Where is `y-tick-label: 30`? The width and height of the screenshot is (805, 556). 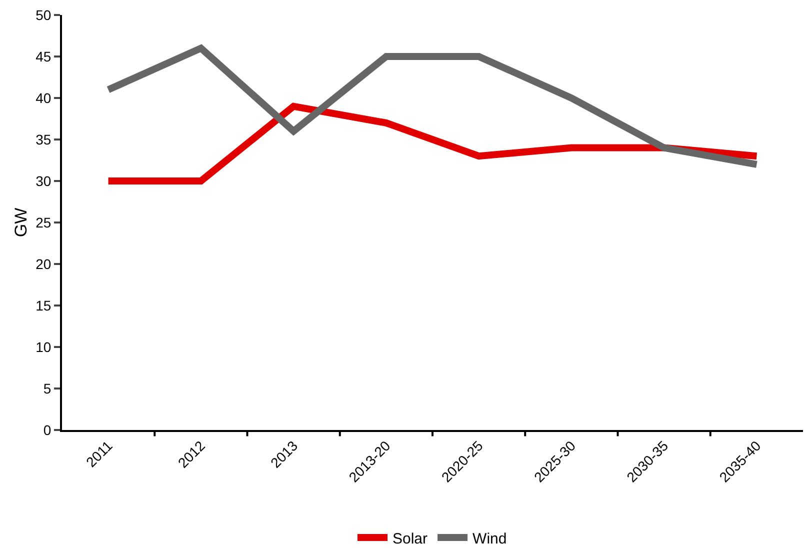
y-tick-label: 30 is located at coordinates (44, 180).